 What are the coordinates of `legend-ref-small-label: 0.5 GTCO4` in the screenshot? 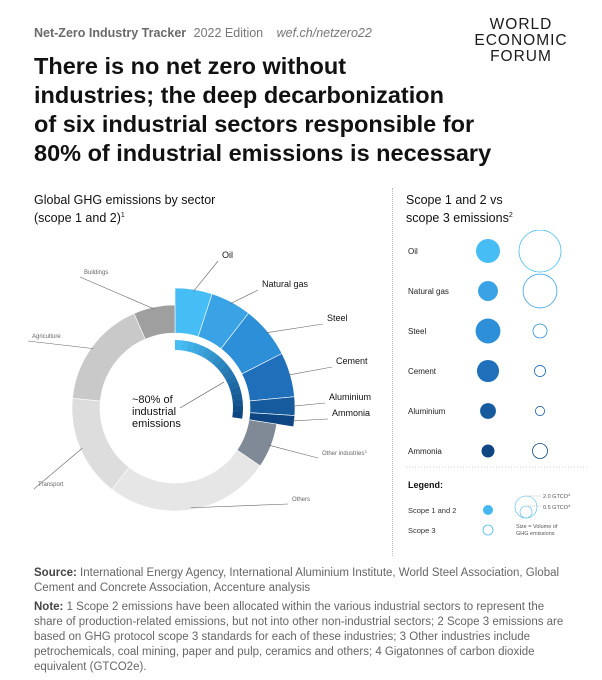 It's located at (557, 507).